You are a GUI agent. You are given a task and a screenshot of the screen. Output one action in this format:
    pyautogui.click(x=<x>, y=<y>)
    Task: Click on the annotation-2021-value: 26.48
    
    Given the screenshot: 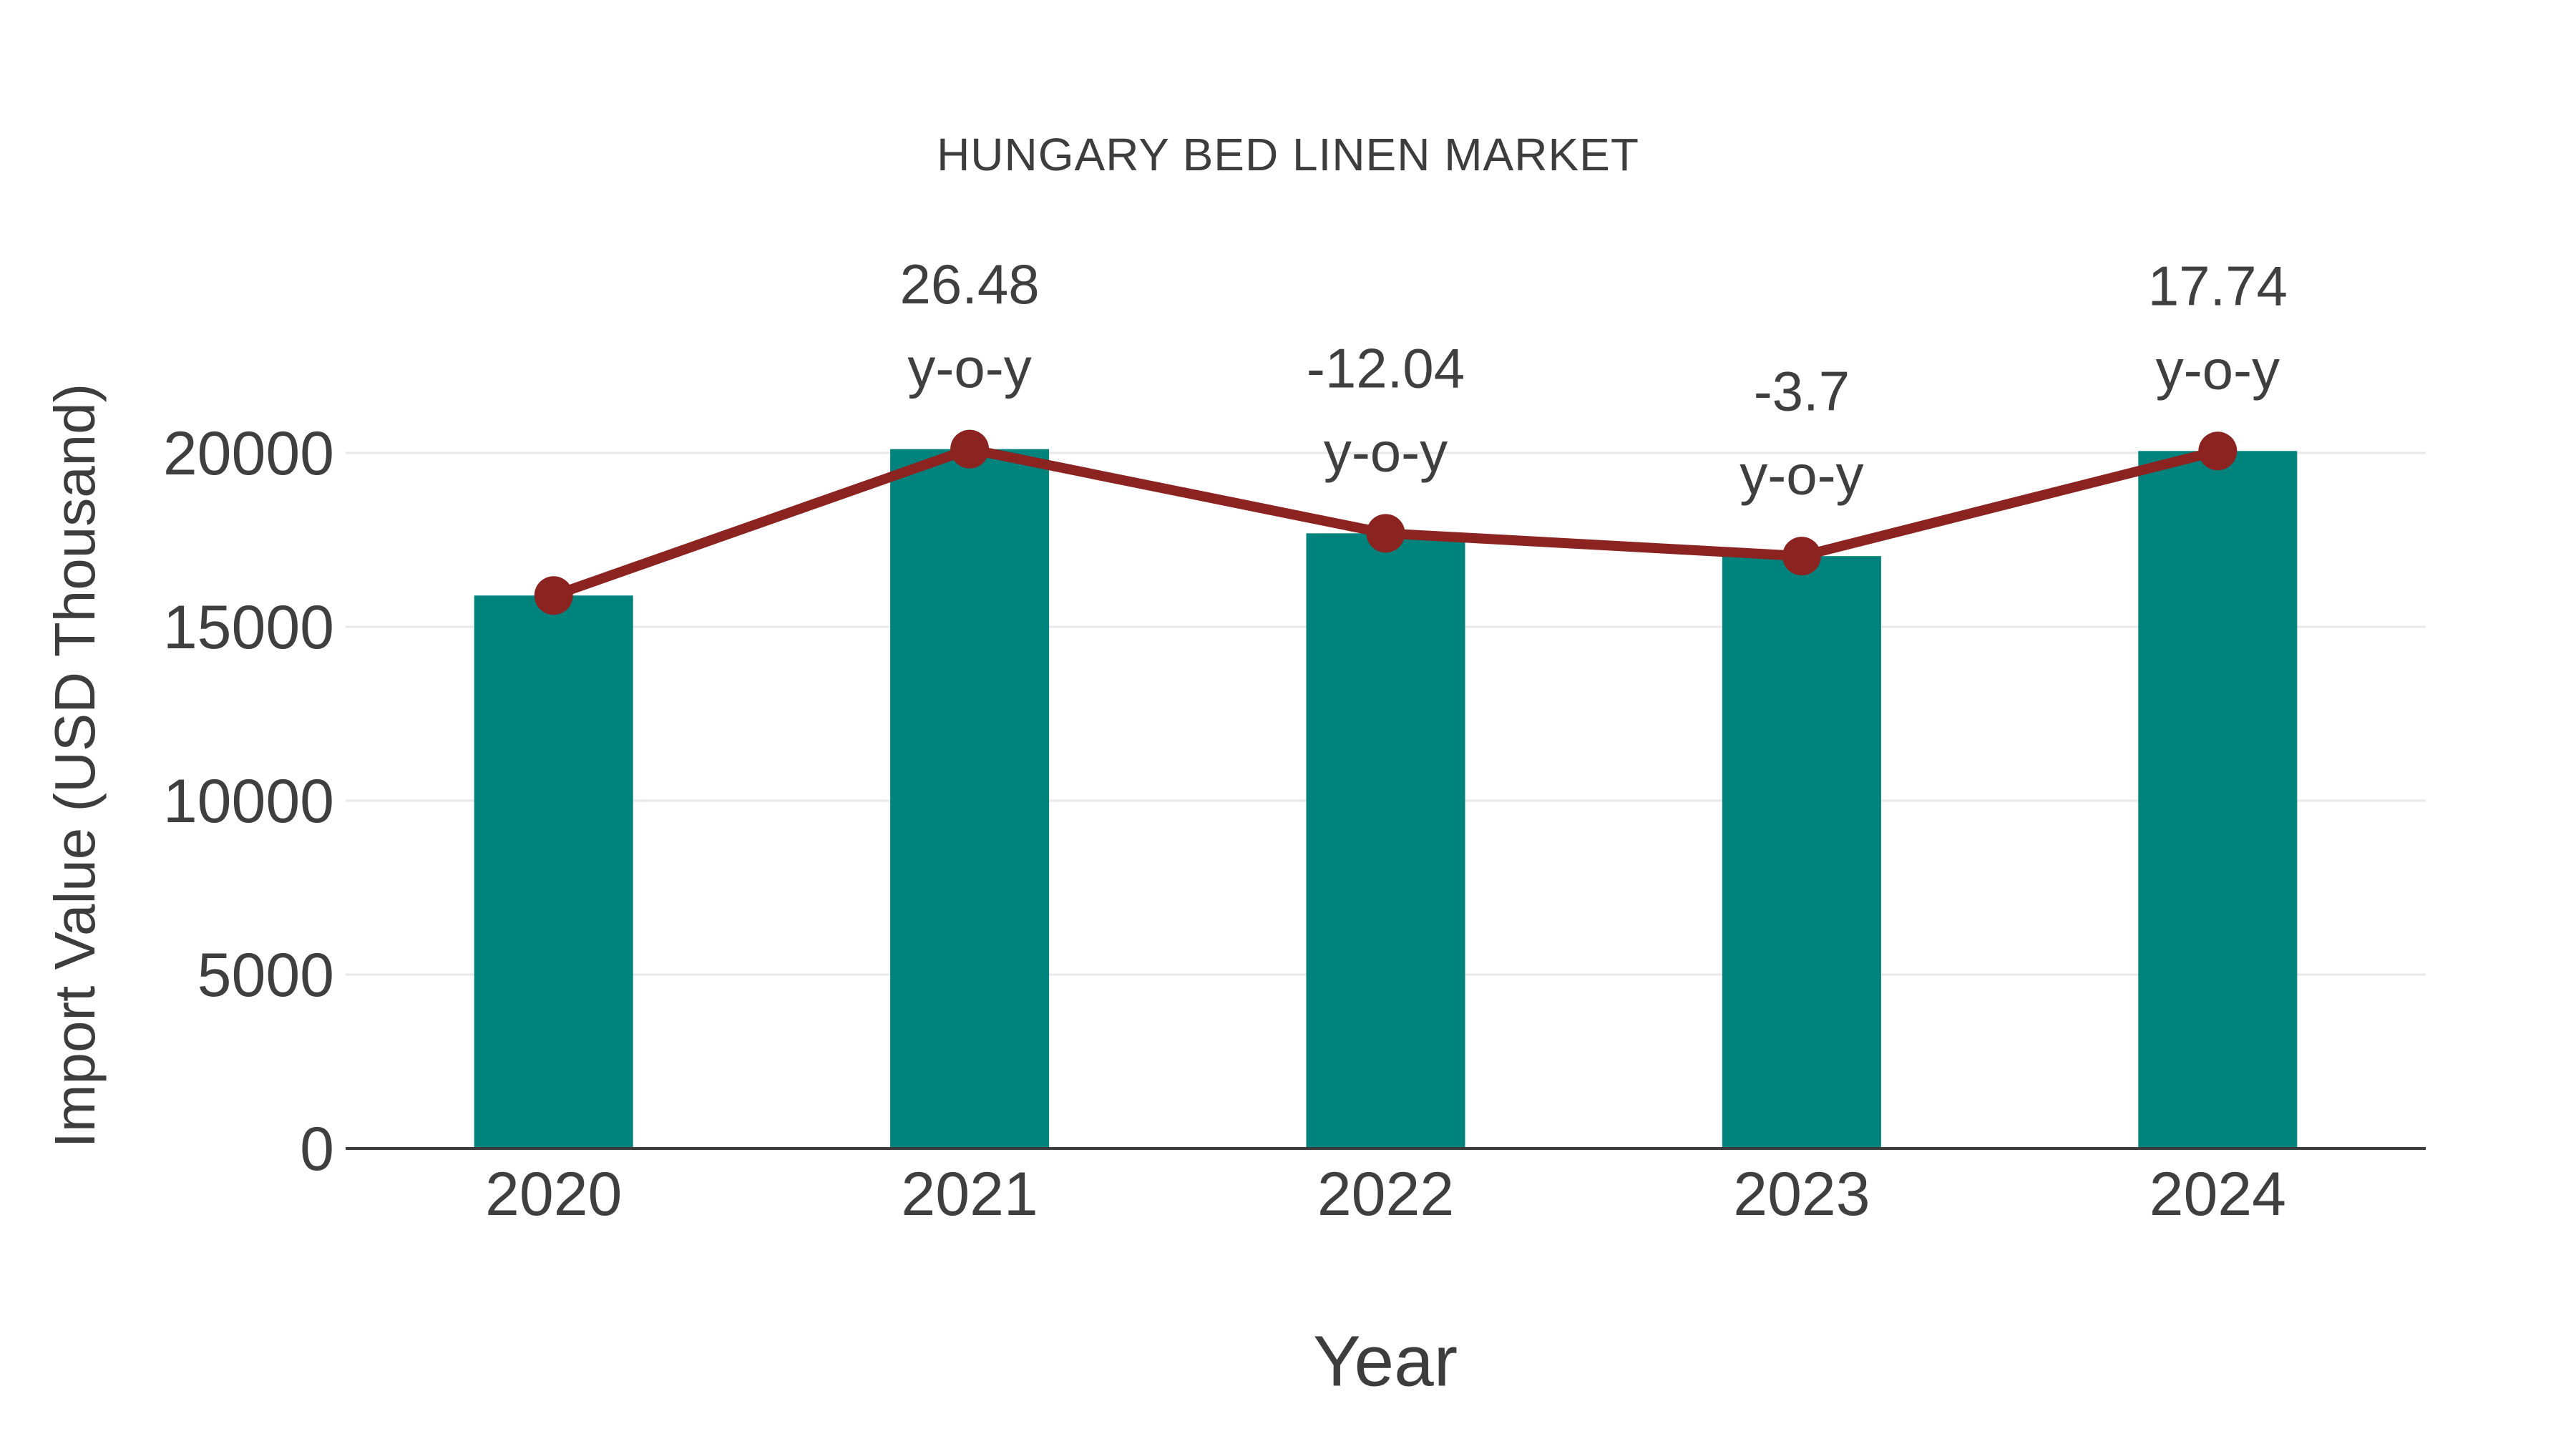 What is the action you would take?
    pyautogui.click(x=969, y=284)
    